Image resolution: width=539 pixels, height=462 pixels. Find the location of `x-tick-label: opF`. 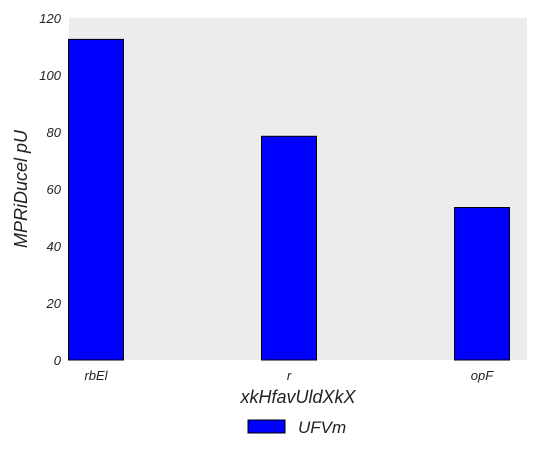

x-tick-label: opF is located at coordinates (482, 375).